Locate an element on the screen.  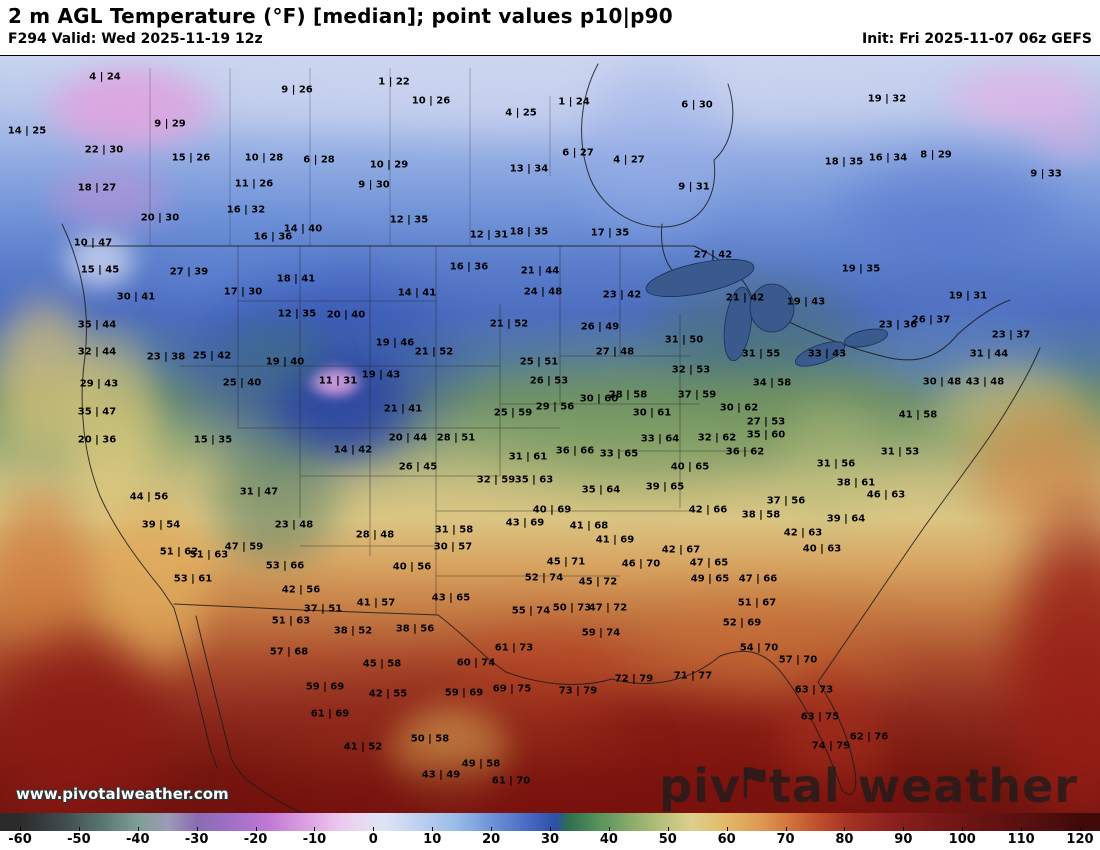
point-value: 41 | 57 is located at coordinates (376, 603).